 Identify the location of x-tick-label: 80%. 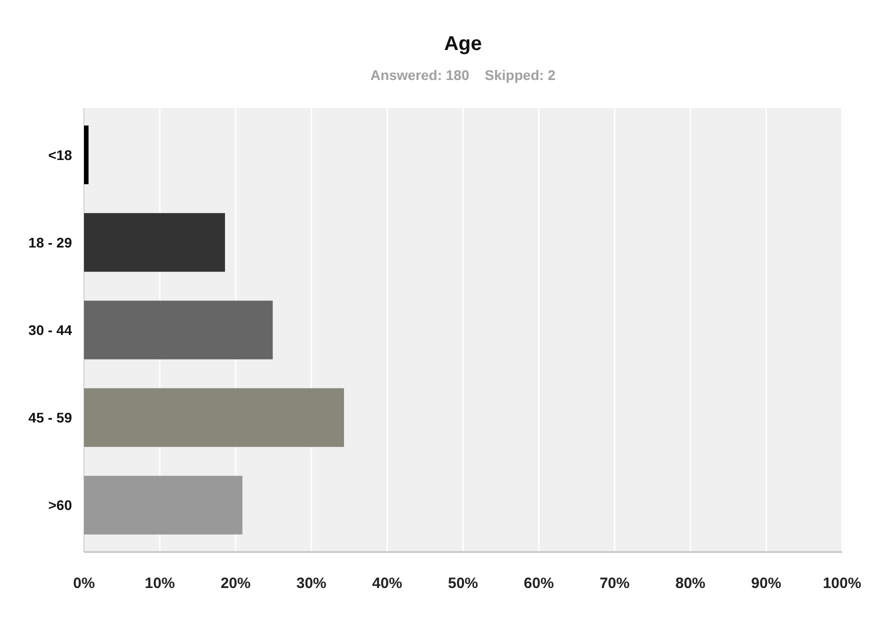
(690, 583).